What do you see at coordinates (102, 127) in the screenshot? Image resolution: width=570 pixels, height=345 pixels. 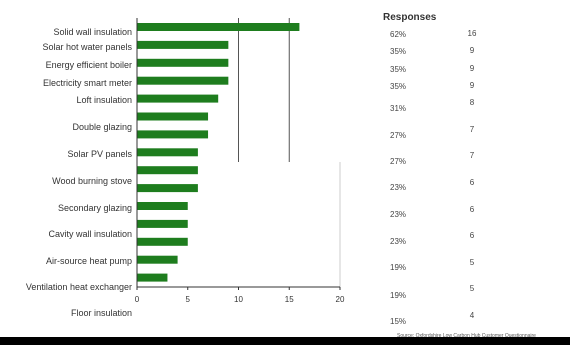 I see `category-label: Double glazing` at bounding box center [102, 127].